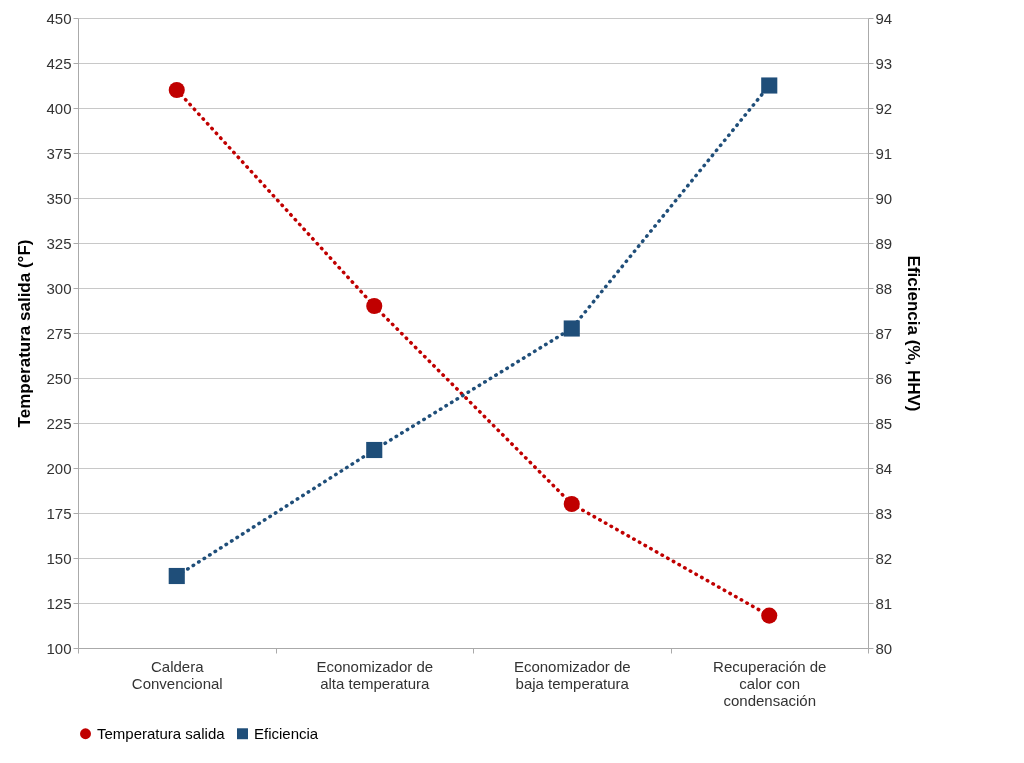 The height and width of the screenshot is (763, 1024). What do you see at coordinates (59, 558) in the screenshot?
I see `y-tick-label: 150` at bounding box center [59, 558].